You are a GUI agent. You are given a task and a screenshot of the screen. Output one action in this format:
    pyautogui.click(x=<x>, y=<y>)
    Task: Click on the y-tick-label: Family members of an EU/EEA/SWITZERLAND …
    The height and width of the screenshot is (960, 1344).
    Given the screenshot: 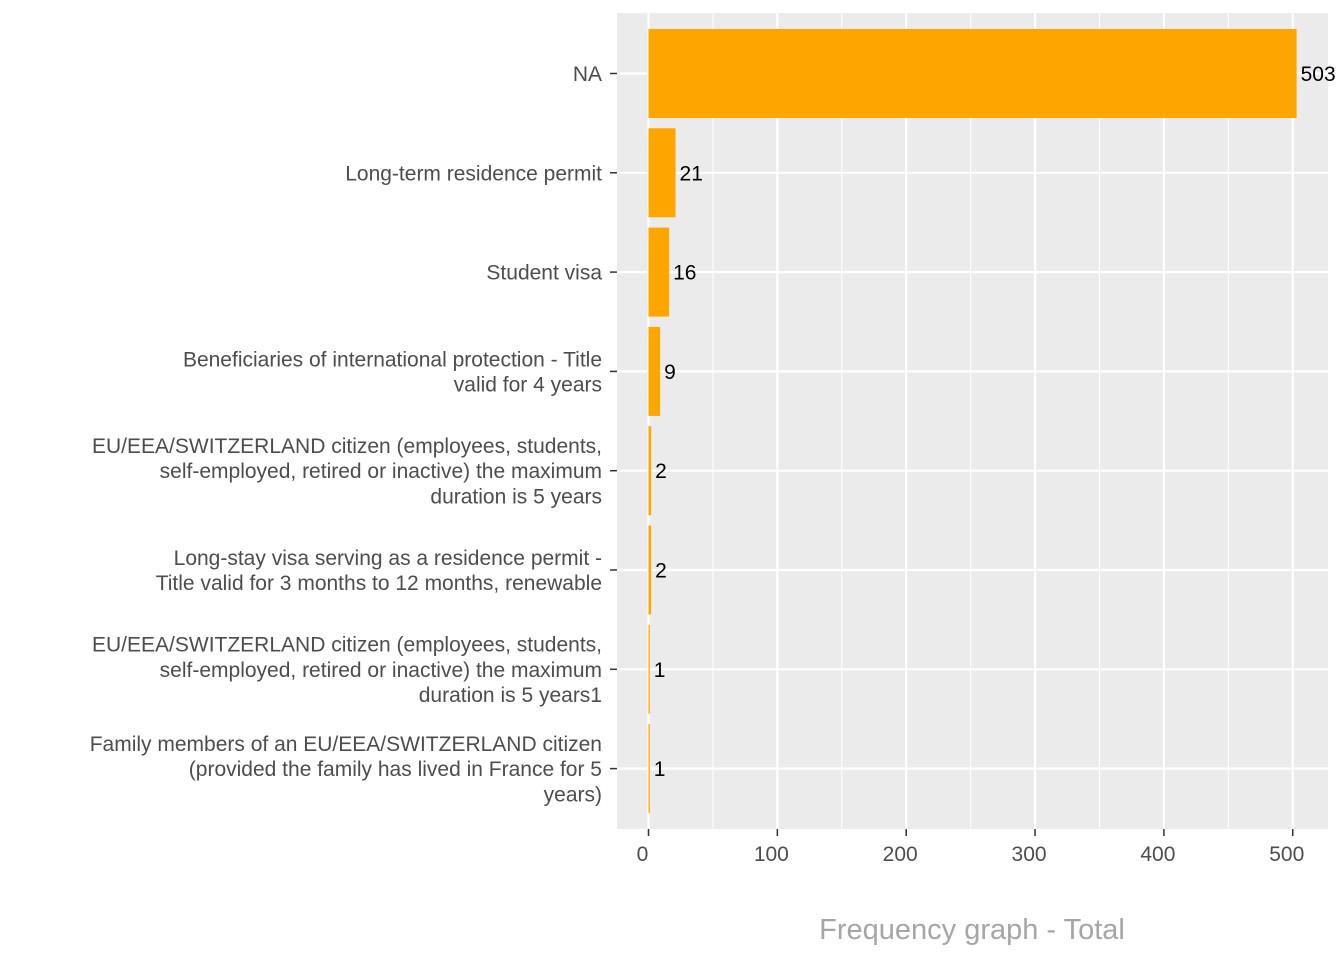 What is the action you would take?
    pyautogui.click(x=346, y=769)
    